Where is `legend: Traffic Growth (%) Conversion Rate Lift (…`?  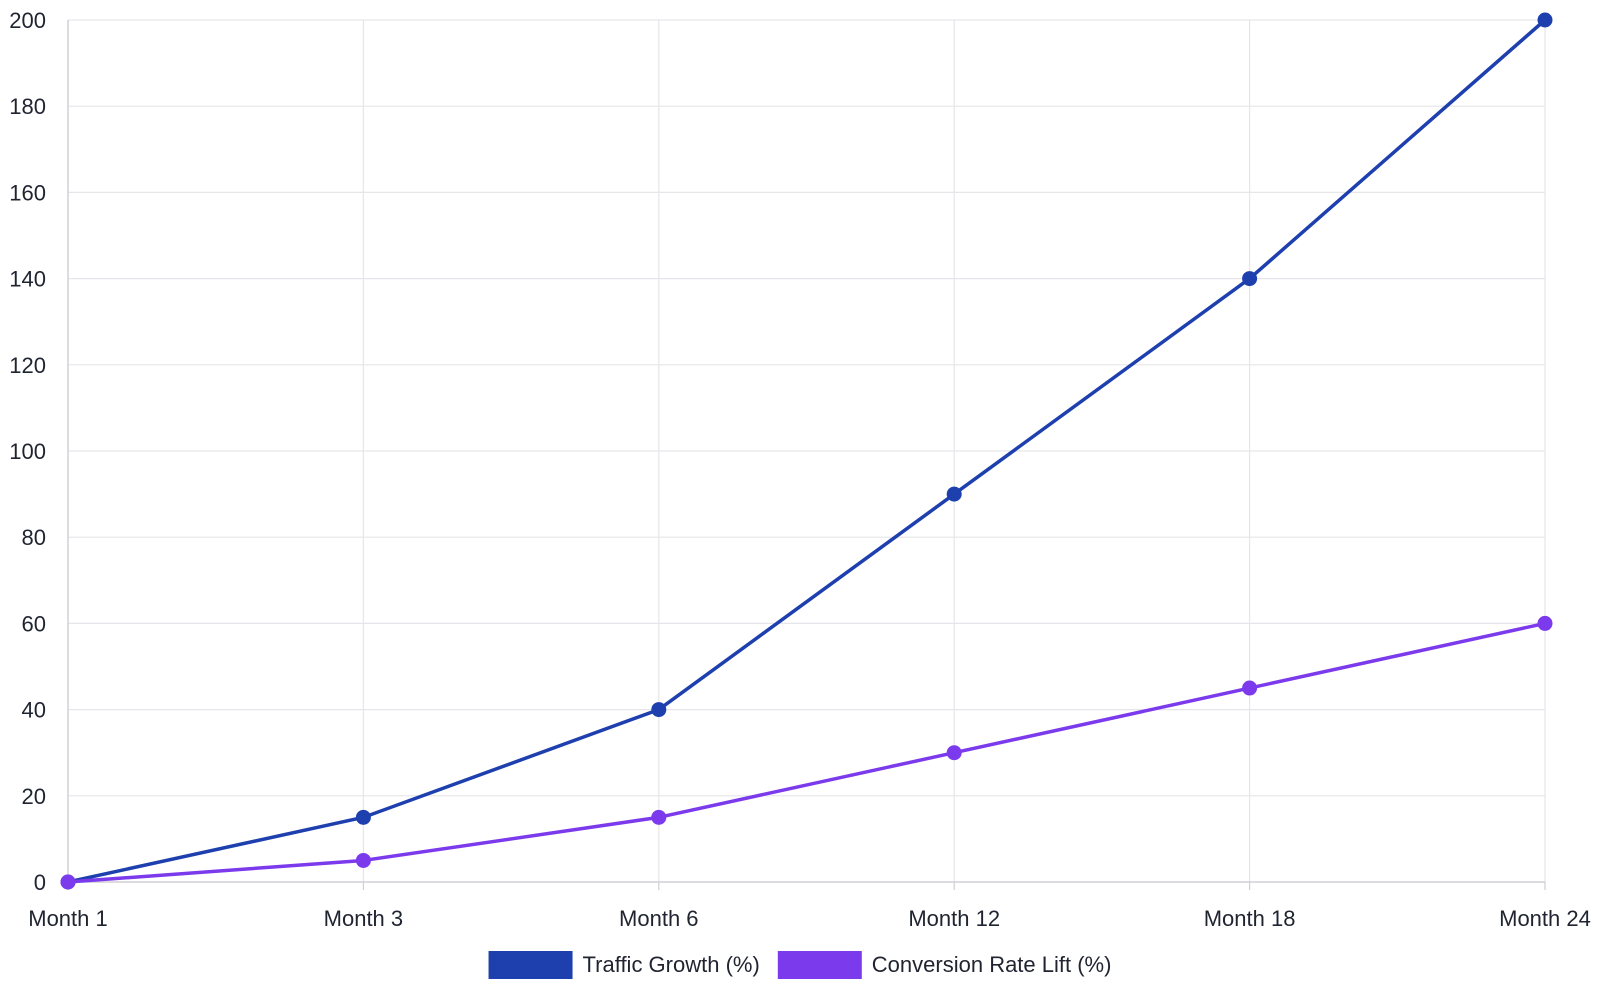 legend: Traffic Growth (%) Conversion Rate Lift (… is located at coordinates (800, 965).